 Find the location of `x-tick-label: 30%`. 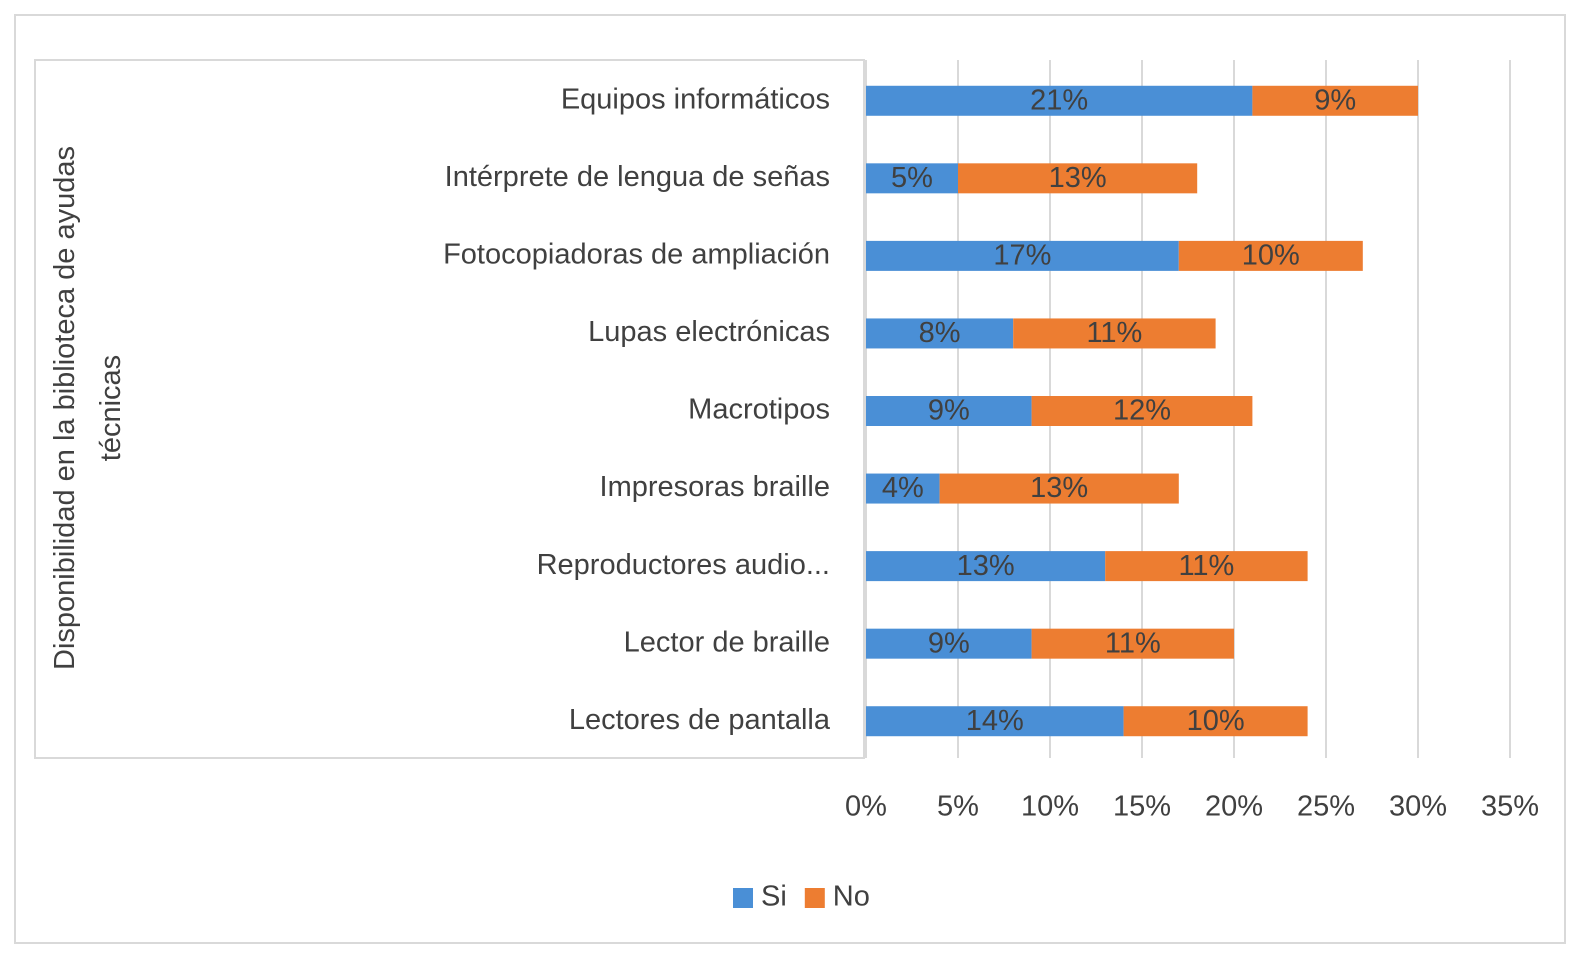

x-tick-label: 30% is located at coordinates (1418, 807).